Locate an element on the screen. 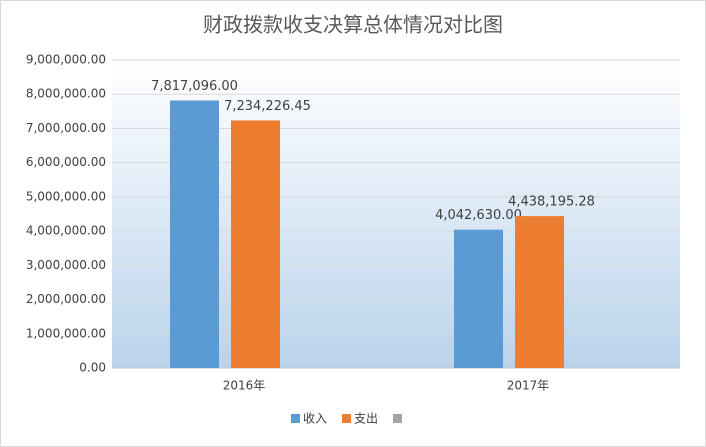  legend-label: 收入 is located at coordinates (315, 419).